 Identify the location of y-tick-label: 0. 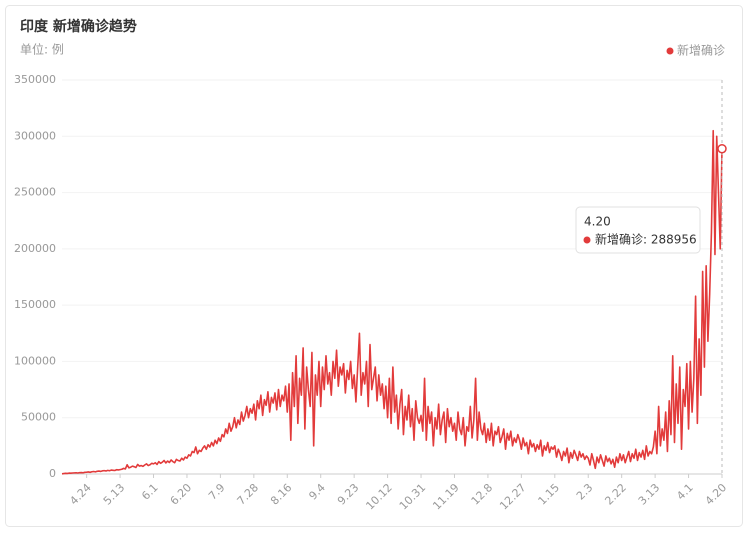
(52, 473).